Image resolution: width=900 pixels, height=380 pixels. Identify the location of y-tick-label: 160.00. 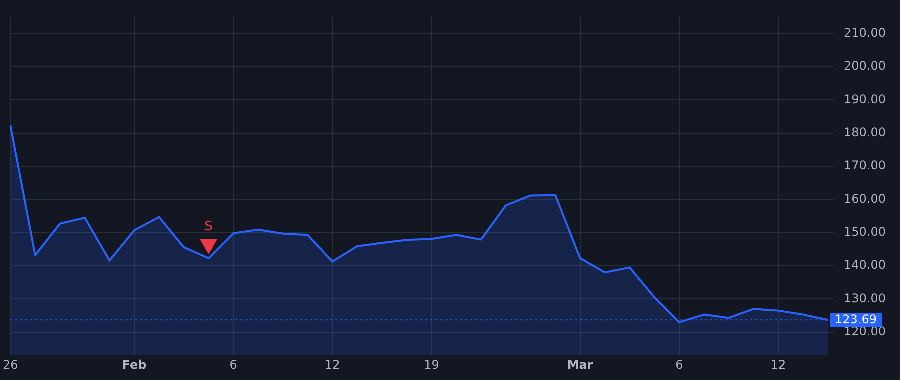
(865, 199).